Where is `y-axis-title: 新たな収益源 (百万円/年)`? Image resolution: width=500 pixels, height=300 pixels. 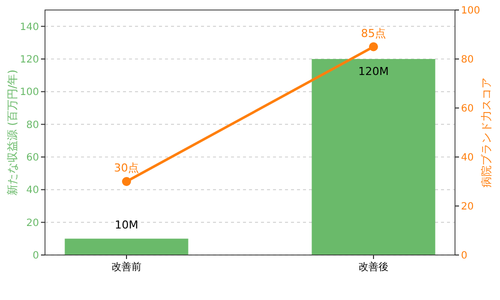
y-axis-title: 新たな収益源 (百万円/年) is located at coordinates (12, 133).